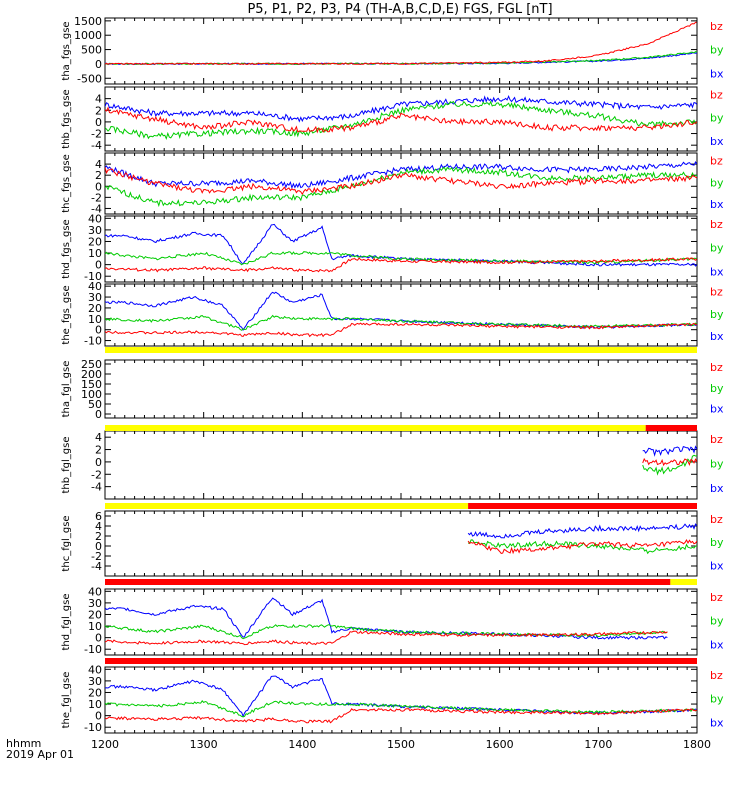  I want to click on y-axis-label: thd_fgs_gse, so click(66, 248).